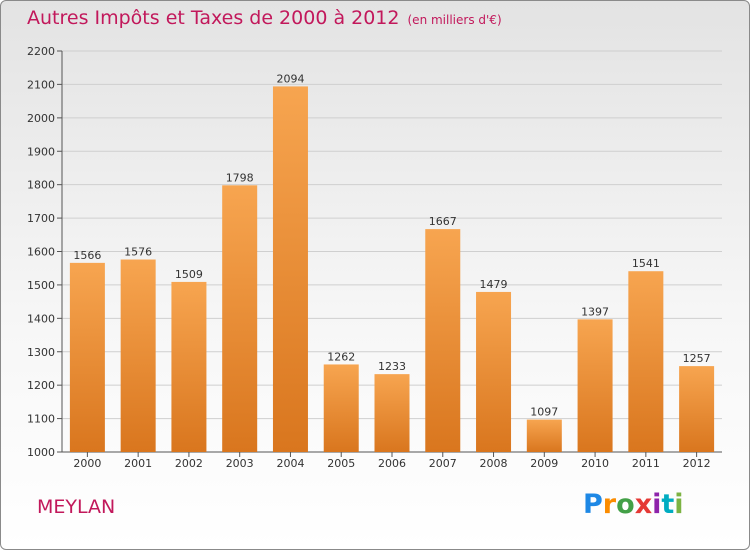  What do you see at coordinates (41, 318) in the screenshot?
I see `y-tick-label: 1400` at bounding box center [41, 318].